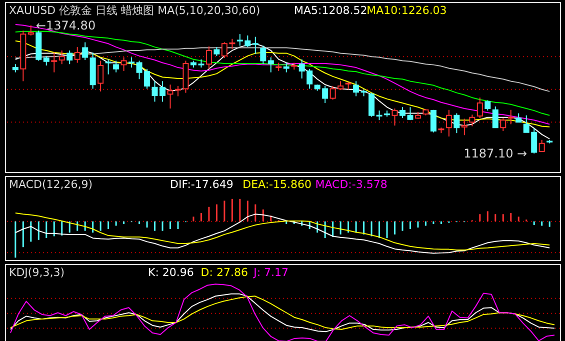 This screenshot has width=565, height=341. What do you see at coordinates (66, 25) in the screenshot?
I see `annotation: ←1374.80` at bounding box center [66, 25].